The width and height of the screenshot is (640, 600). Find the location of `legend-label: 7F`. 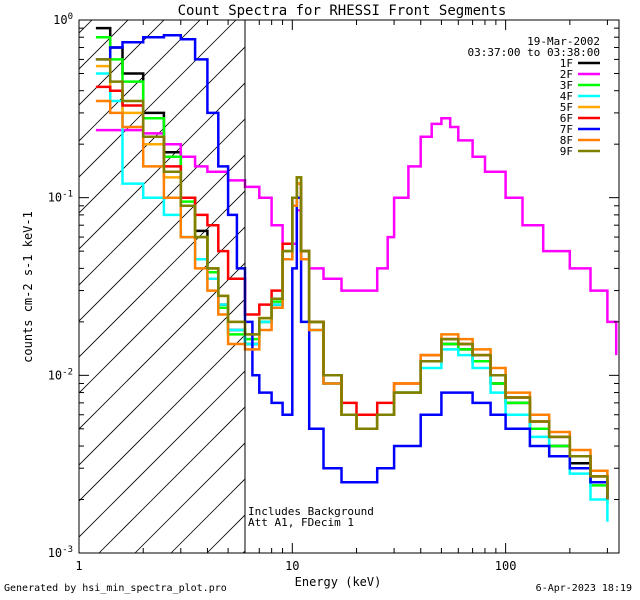

legend-label: 7F is located at coordinates (566, 129).